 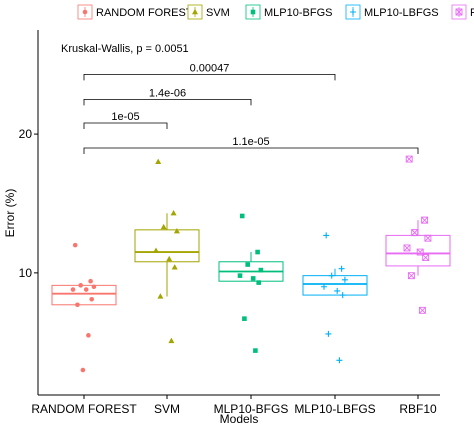 I want to click on x-tick-label-random-forest: RANDOM FOREST, so click(x=84, y=409).